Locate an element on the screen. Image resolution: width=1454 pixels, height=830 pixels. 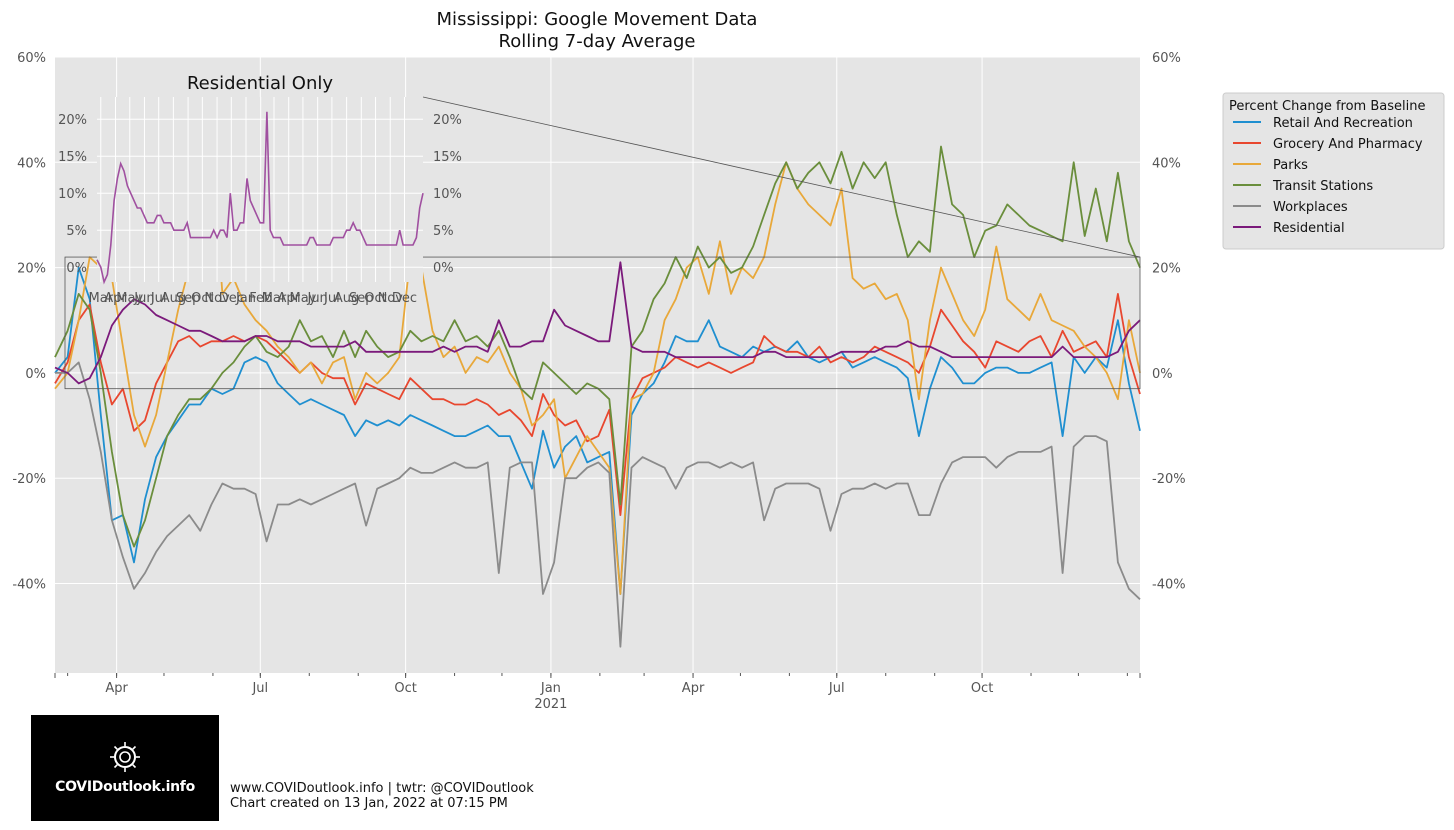
inset-y-tick-label-left: 20% is located at coordinates (72, 120).